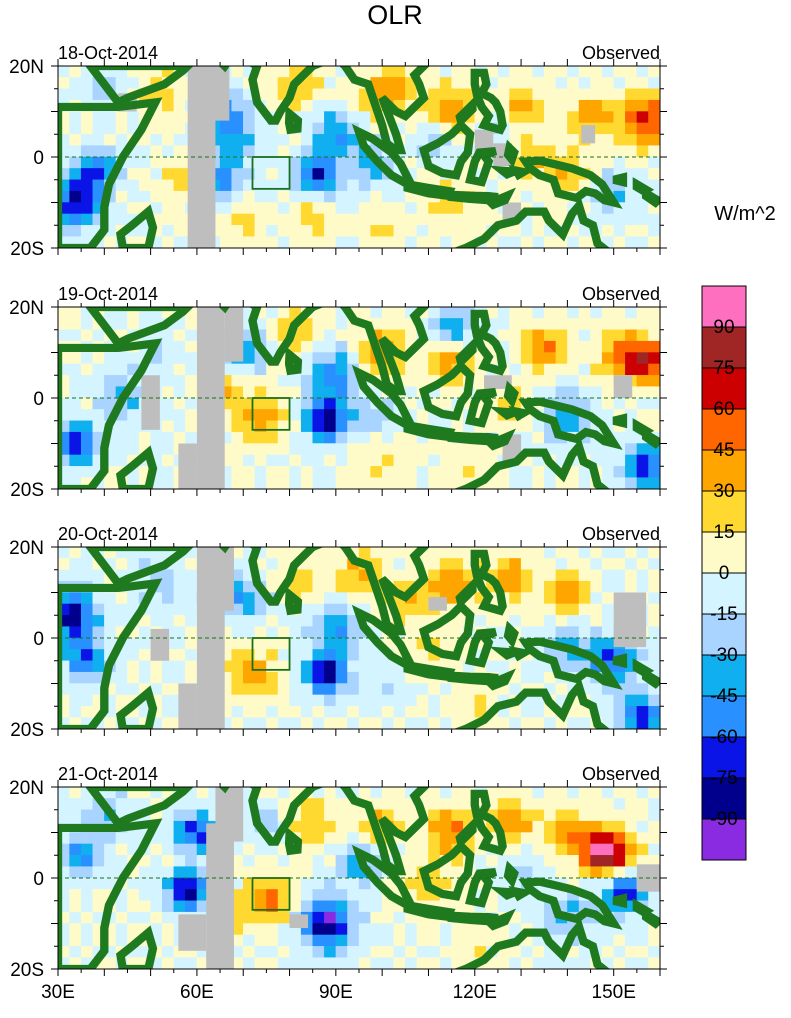  What do you see at coordinates (192, 932) in the screenshot?
I see `missing-data-block` at bounding box center [192, 932].